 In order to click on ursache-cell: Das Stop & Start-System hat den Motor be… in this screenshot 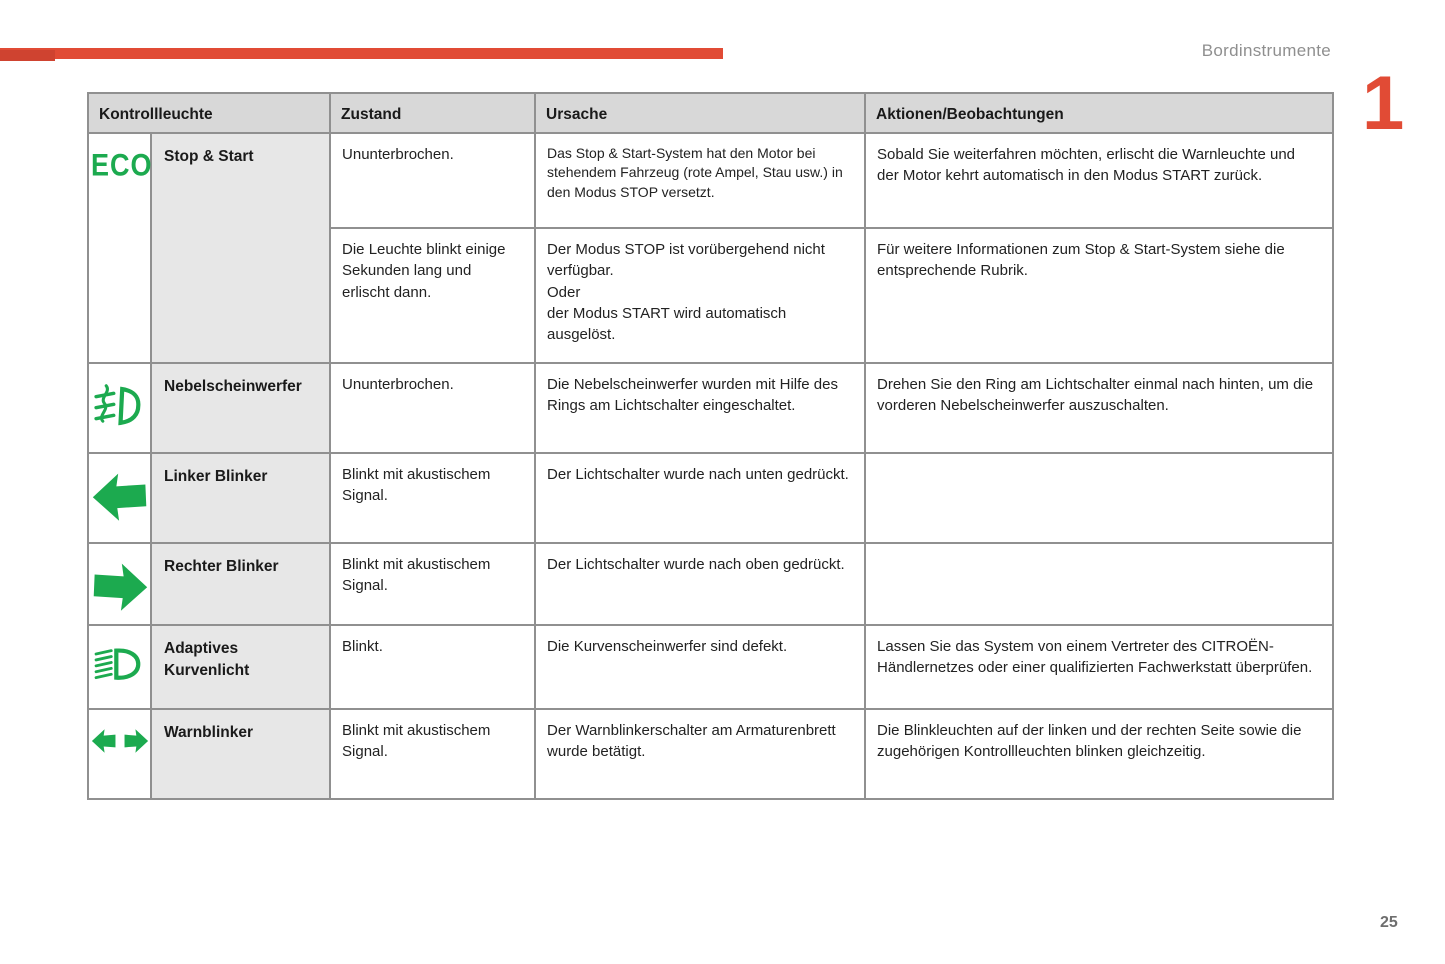, I will do `click(700, 180)`.